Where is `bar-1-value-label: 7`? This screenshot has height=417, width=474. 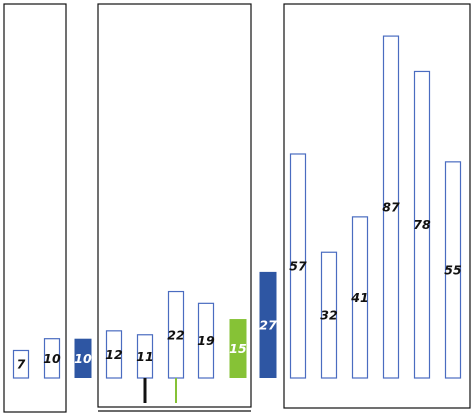 bar-1-value-label: 7 is located at coordinates (21, 364).